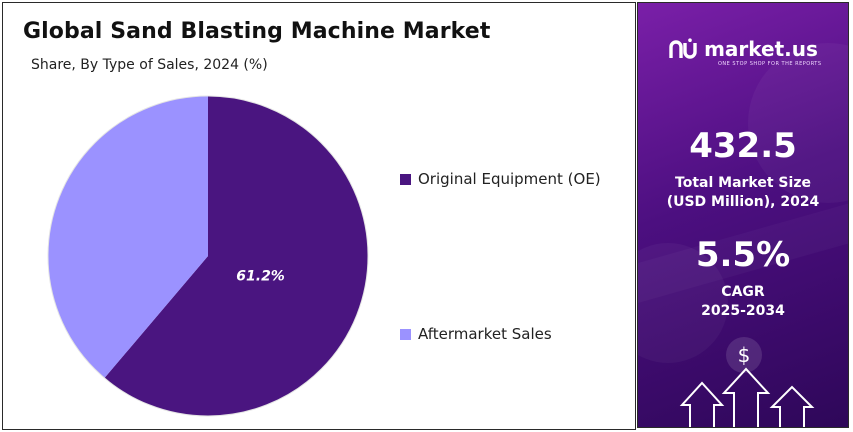 The image size is (853, 432). What do you see at coordinates (257, 31) in the screenshot?
I see `chart-title: Global Sand Blasting Machine Market` at bounding box center [257, 31].